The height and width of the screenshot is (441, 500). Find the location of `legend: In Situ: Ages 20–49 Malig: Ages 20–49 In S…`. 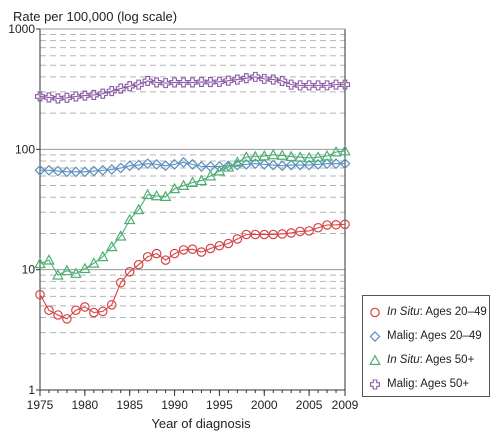

legend: In Situ: Ages 20–49 Malig: Ages 20–49 In S… is located at coordinates (426, 346).